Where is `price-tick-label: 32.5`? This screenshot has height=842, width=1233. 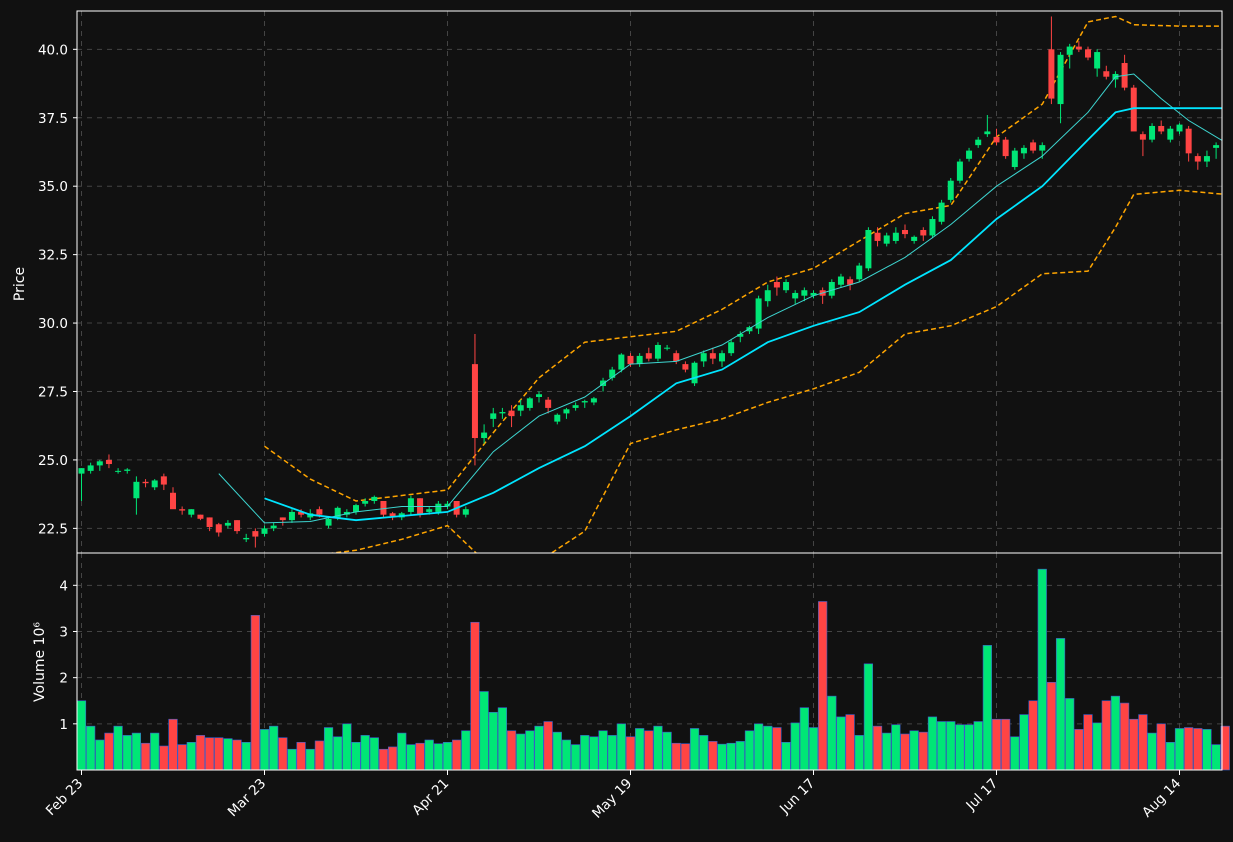
price-tick-label: 32.5 is located at coordinates (53, 256).